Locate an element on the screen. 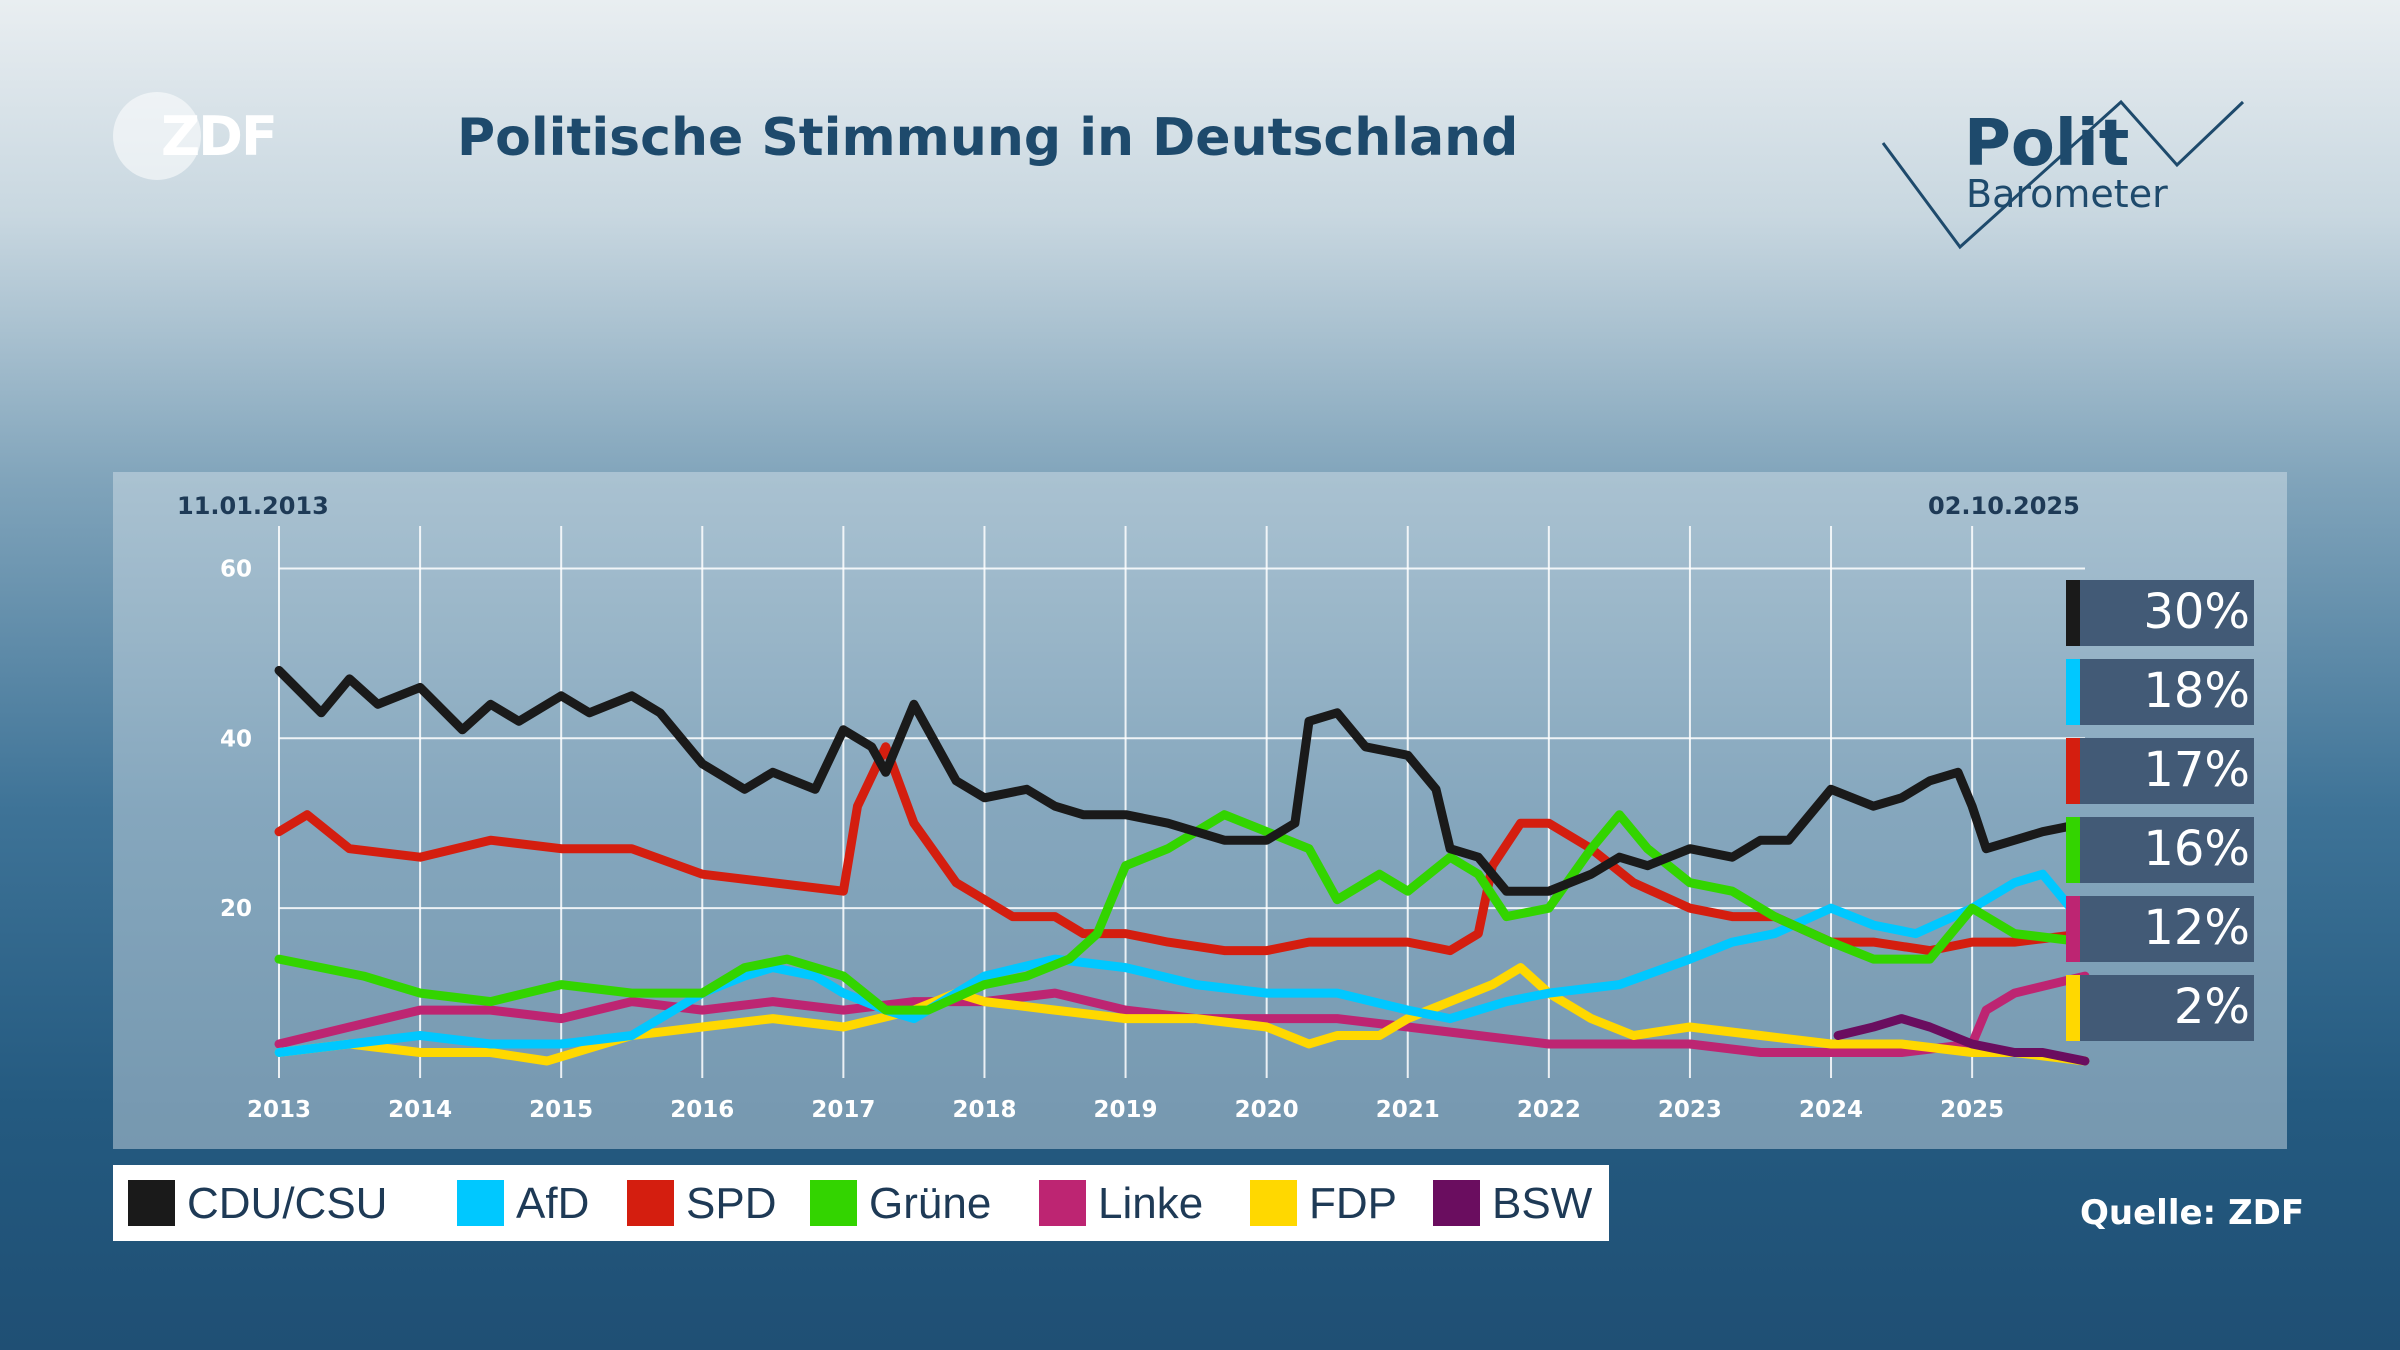 This screenshot has width=2400, height=1350. value-badge: 12% is located at coordinates (2160, 929).